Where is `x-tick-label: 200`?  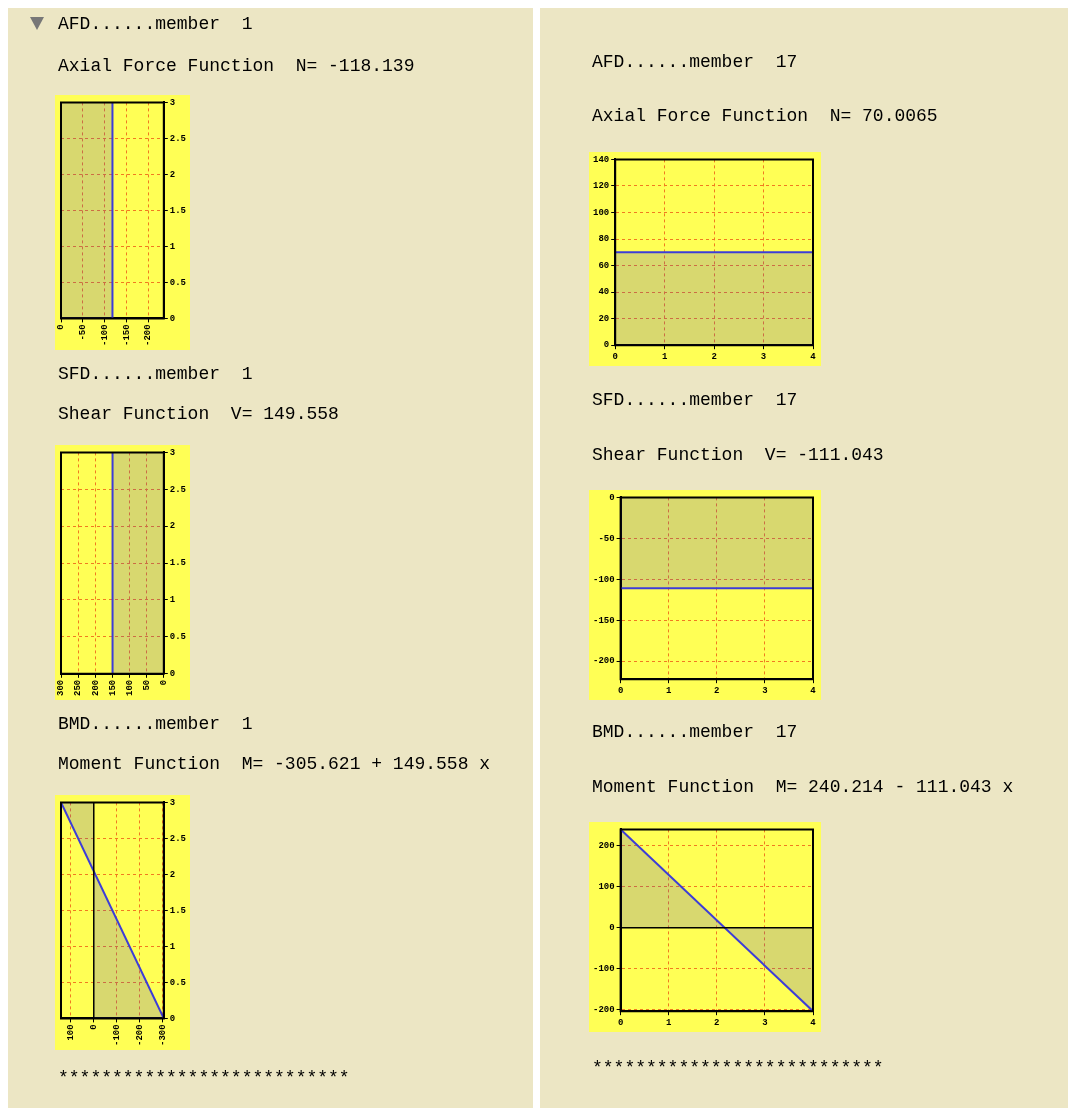 x-tick-label: 200 is located at coordinates (95, 687).